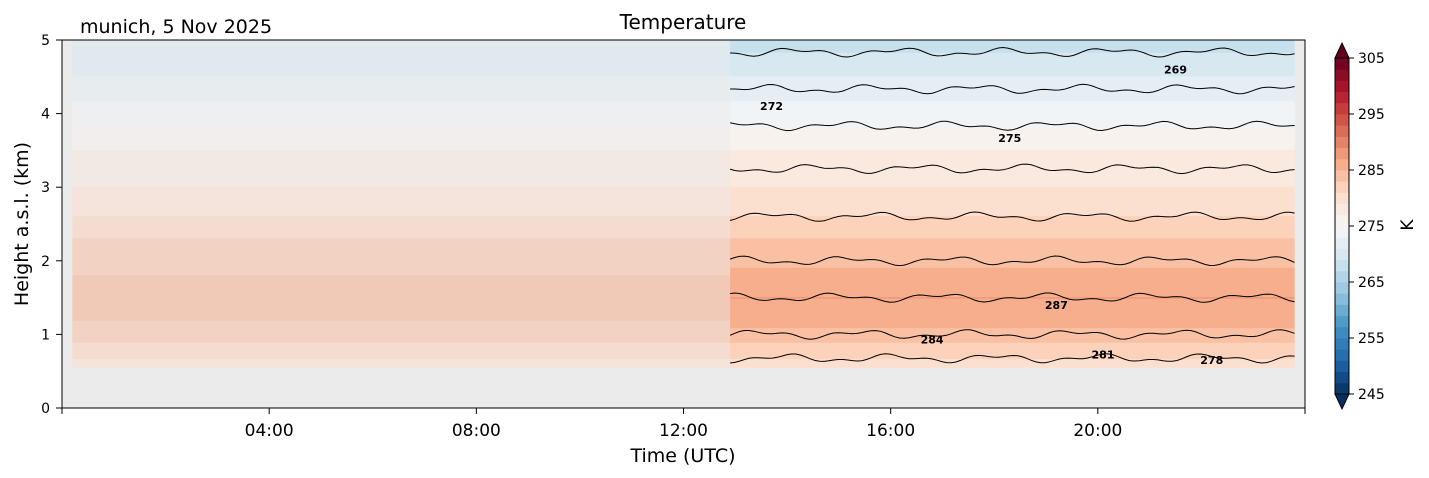 The width and height of the screenshot is (1429, 478). I want to click on contour-line, so click(1012, 126).